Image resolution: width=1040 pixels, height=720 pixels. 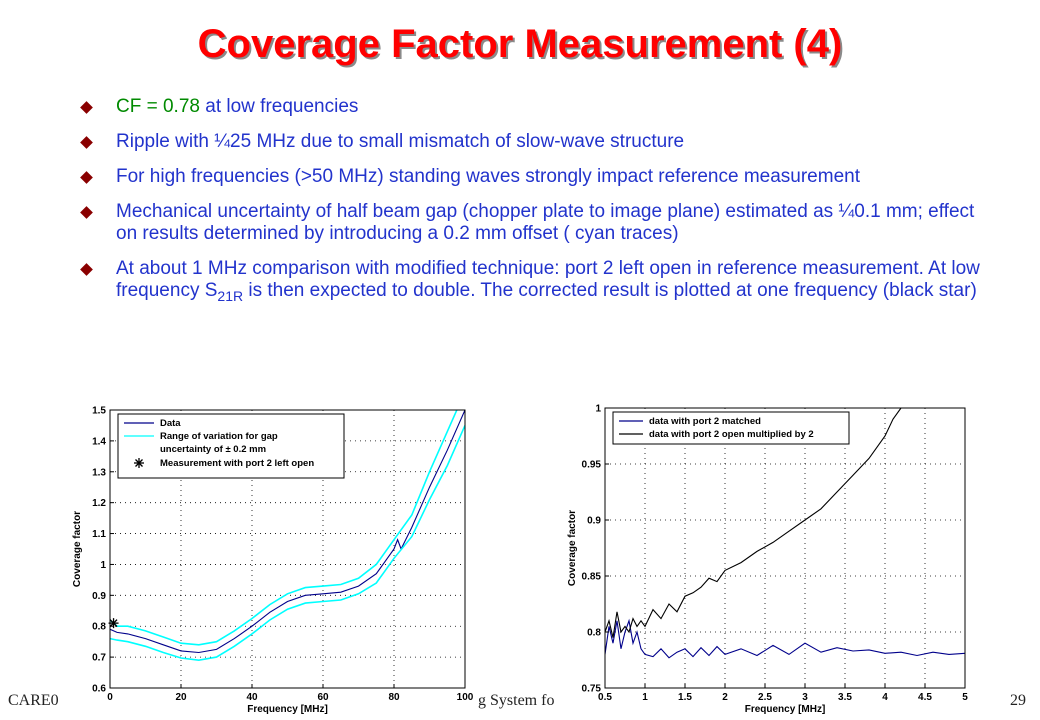 What do you see at coordinates (845, 697) in the screenshot?
I see `x-tick-label: 3.5` at bounding box center [845, 697].